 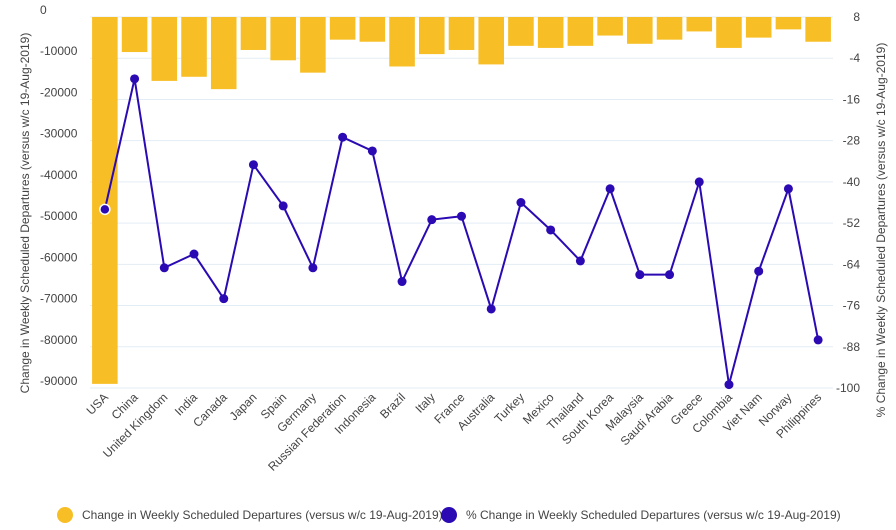 What do you see at coordinates (59, 134) in the screenshot?
I see `left-tick-label: -30000` at bounding box center [59, 134].